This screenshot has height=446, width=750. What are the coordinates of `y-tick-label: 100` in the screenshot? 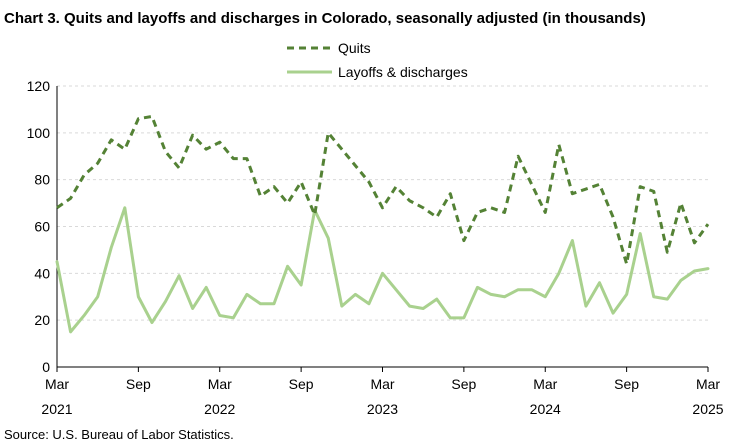 It's located at (39, 133).